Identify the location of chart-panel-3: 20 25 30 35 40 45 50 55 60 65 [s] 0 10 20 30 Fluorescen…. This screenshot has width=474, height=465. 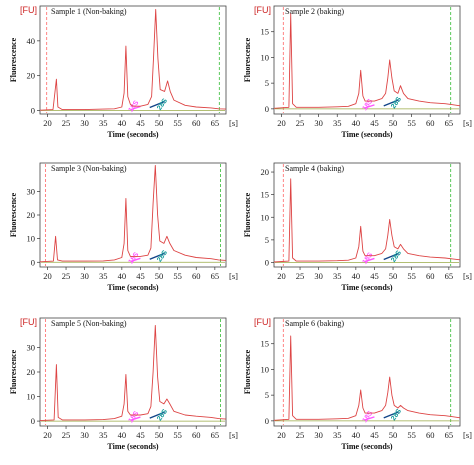
(123, 227).